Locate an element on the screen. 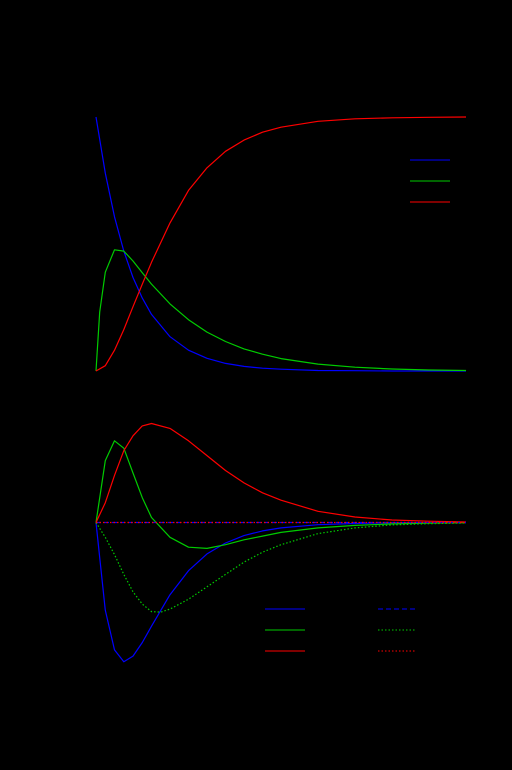 This screenshot has width=512, height=770. chart-1-series-1-line is located at coordinates (281, 495).